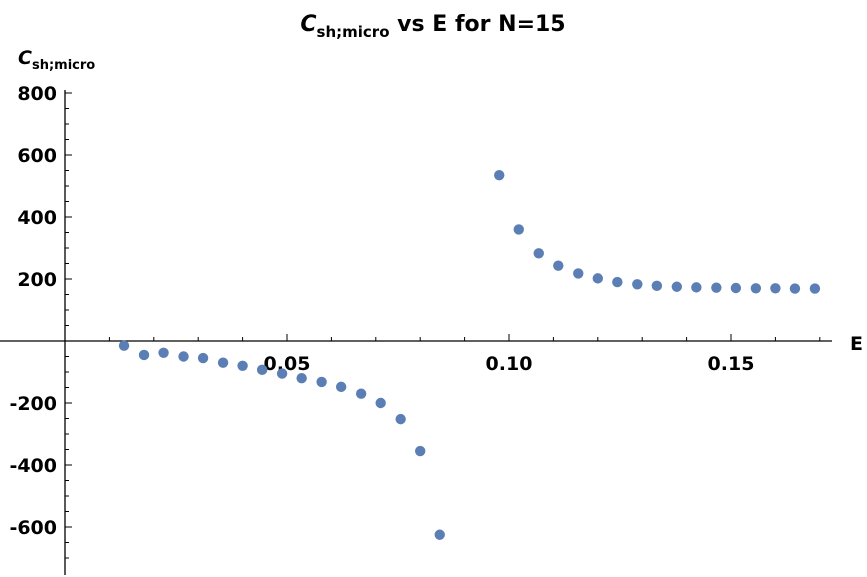  What do you see at coordinates (478, 24) in the screenshot?
I see `chart-title-rest: vs E for N=15` at bounding box center [478, 24].